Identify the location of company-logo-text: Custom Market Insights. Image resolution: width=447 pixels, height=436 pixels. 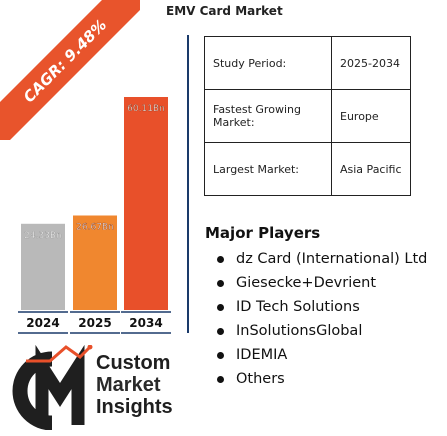
(134, 385).